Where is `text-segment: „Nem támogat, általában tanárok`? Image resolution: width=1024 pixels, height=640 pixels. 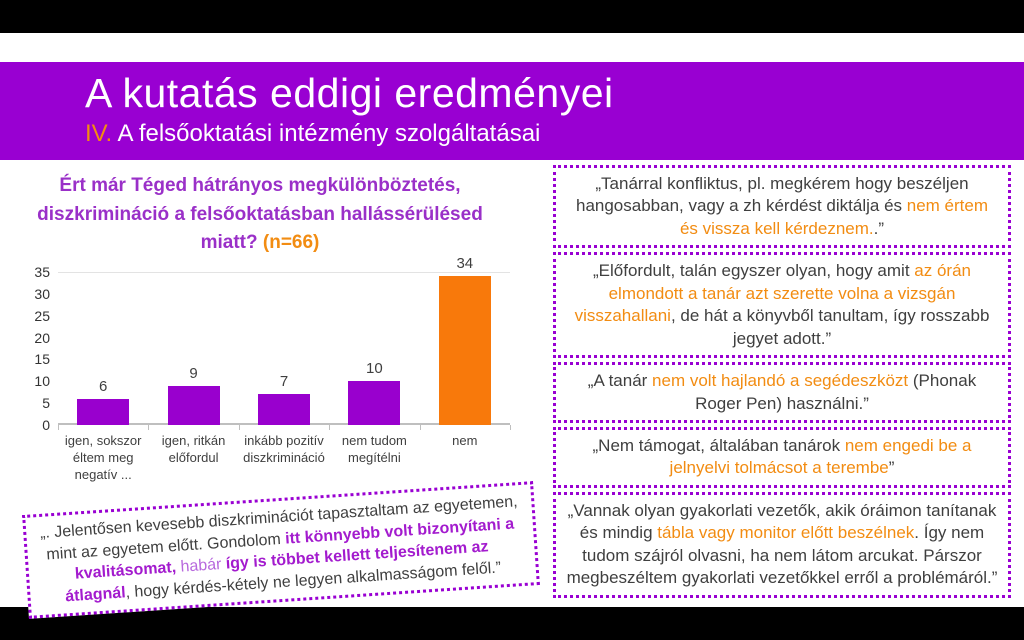
text-segment: „Nem támogat, általában tanárok is located at coordinates (718, 445).